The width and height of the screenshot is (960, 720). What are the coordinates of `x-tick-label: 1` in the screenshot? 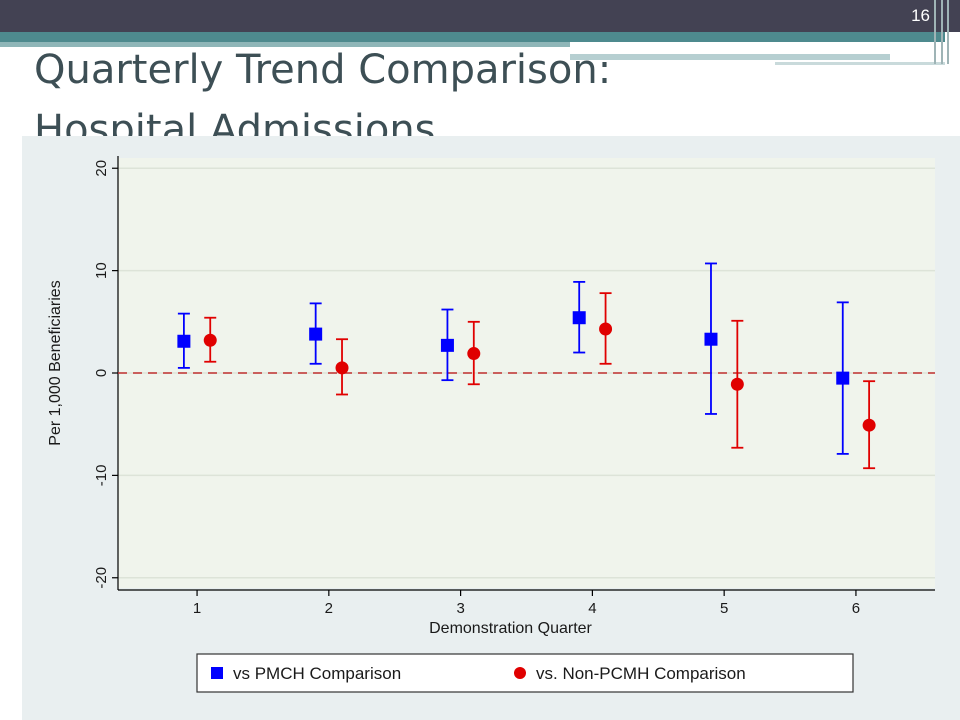 It's located at (197, 608).